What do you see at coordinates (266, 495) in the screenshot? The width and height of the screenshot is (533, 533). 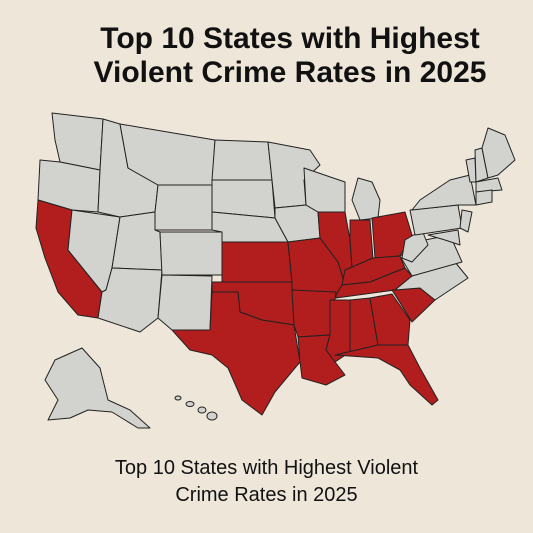 I see `map-caption-line-2: Crime Rates in 2025` at bounding box center [266, 495].